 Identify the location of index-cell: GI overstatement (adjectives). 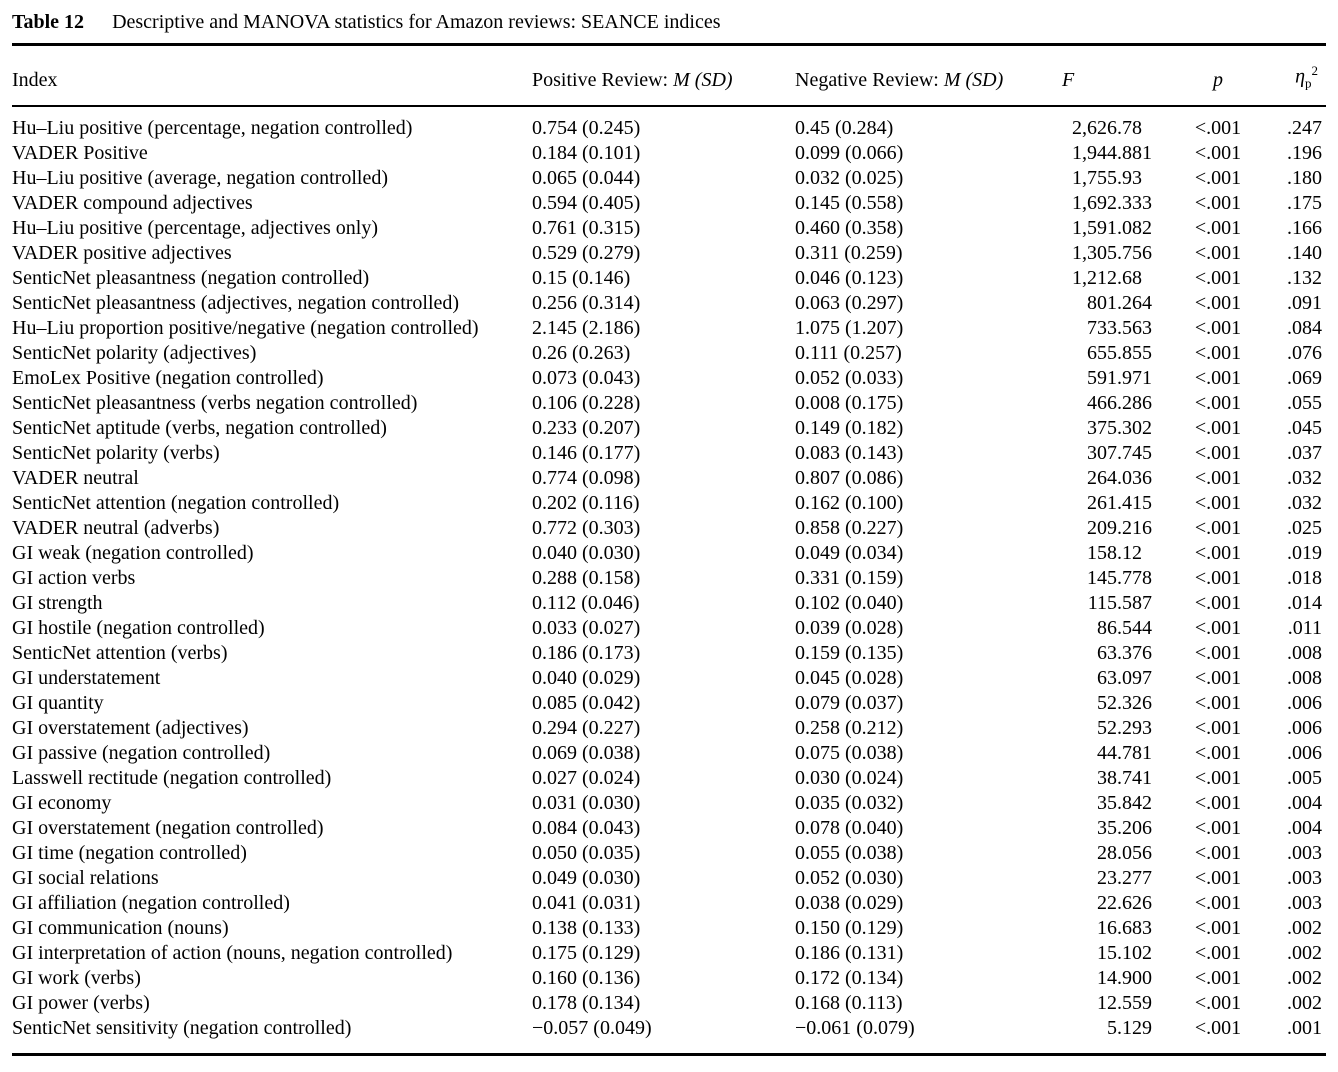
(130, 727).